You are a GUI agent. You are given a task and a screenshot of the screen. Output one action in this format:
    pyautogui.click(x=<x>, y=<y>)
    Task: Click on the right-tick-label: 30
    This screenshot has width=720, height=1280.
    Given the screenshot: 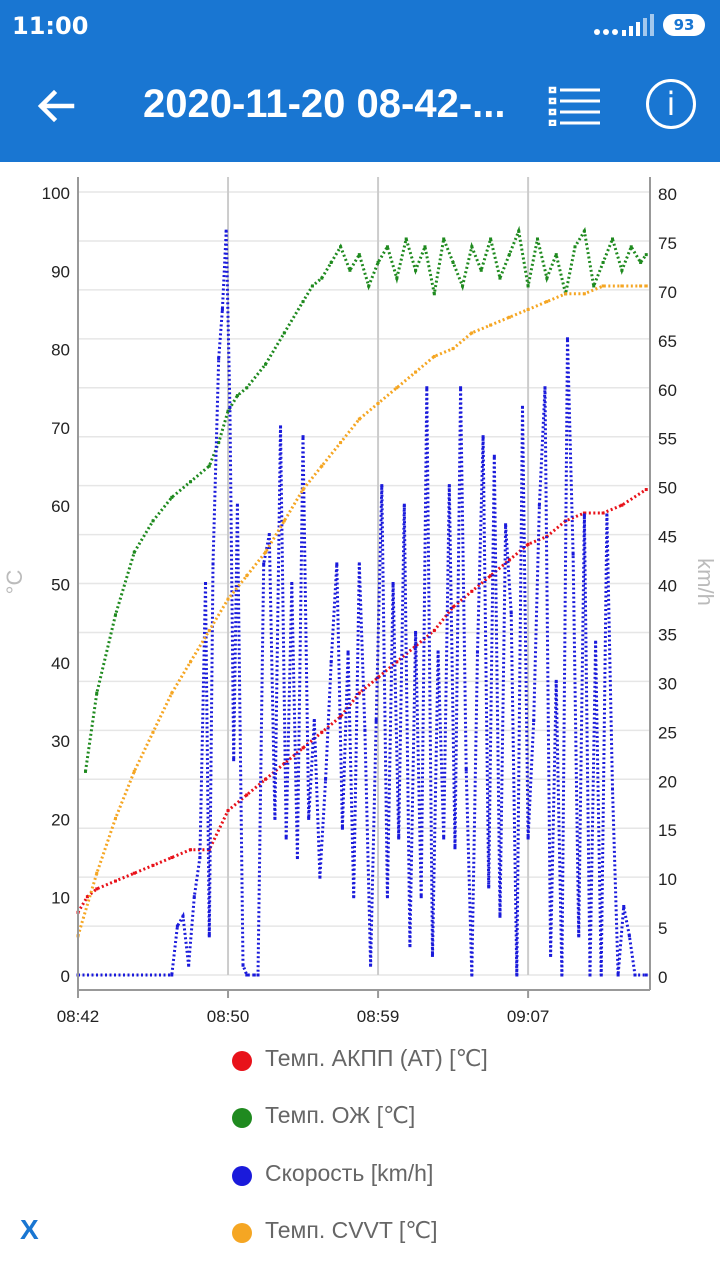 What is the action you would take?
    pyautogui.click(x=667, y=683)
    